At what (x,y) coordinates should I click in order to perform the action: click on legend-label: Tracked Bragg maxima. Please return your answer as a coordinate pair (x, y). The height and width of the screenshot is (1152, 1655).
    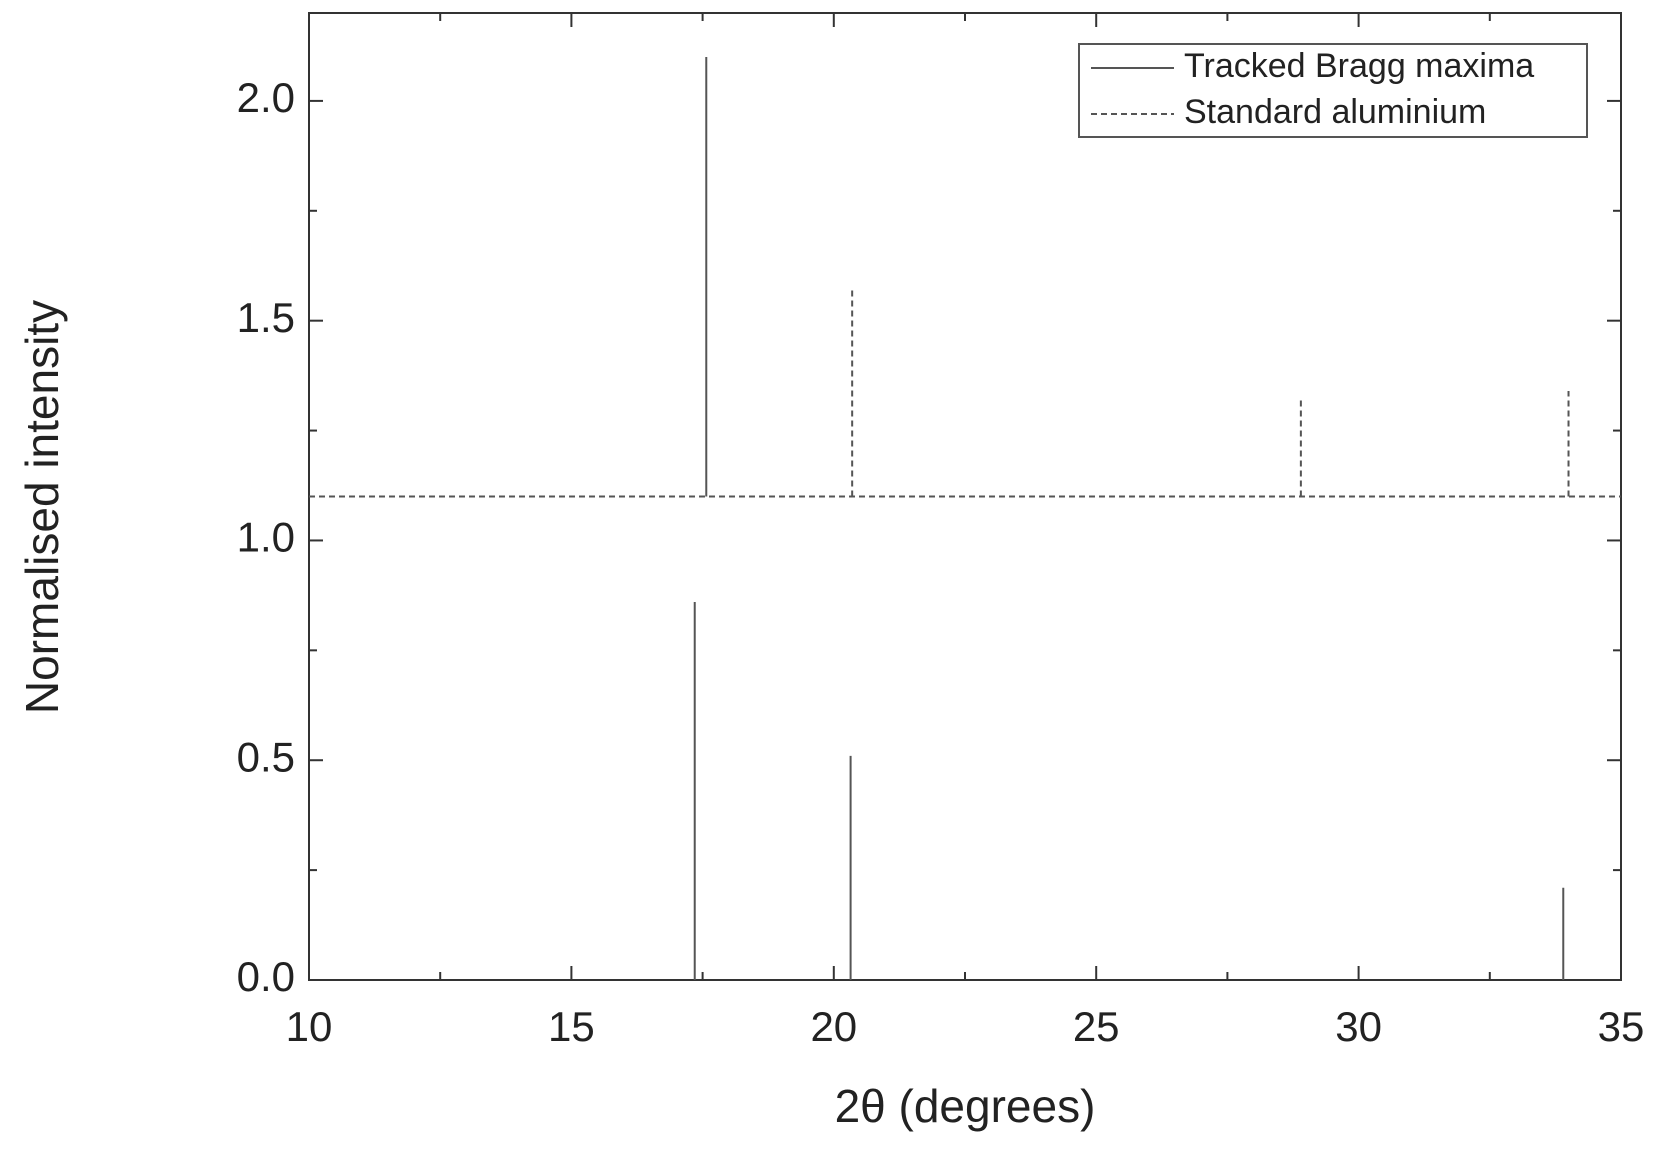
    Looking at the image, I should click on (1359, 66).